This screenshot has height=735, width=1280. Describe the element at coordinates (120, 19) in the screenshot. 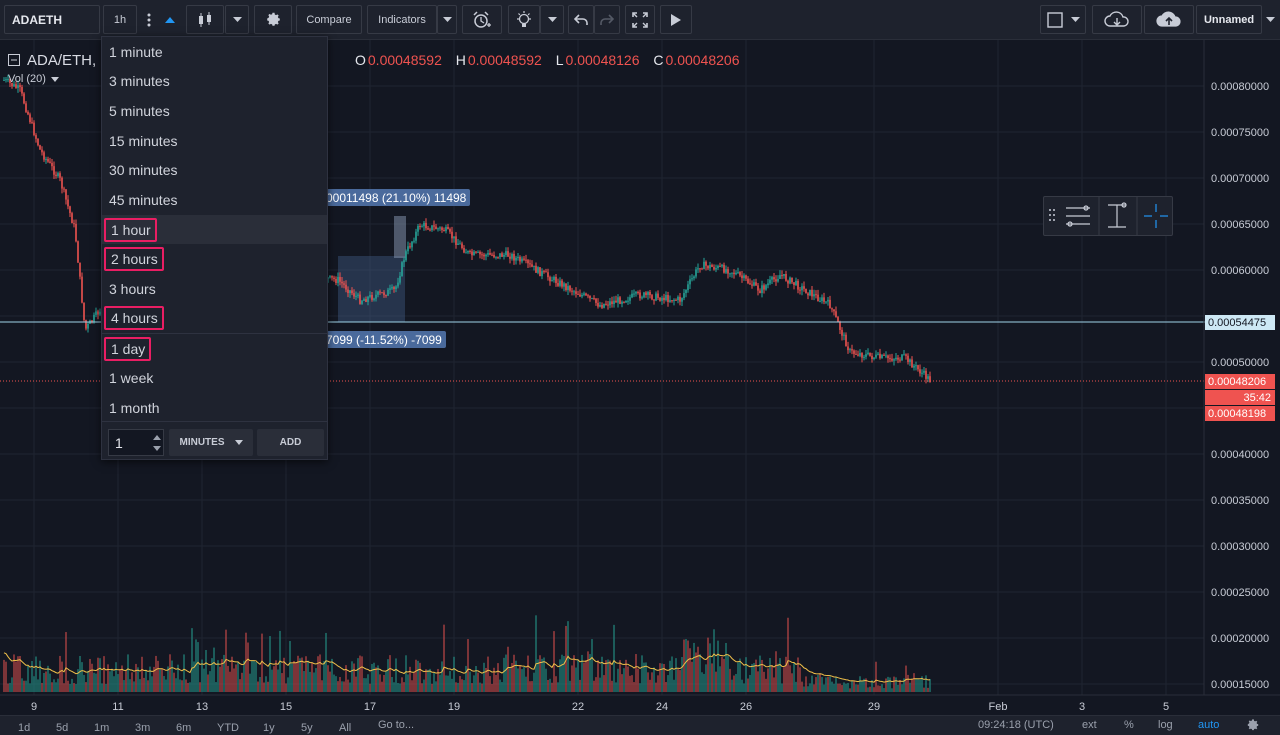

I see `interval-button: 1h` at that location.